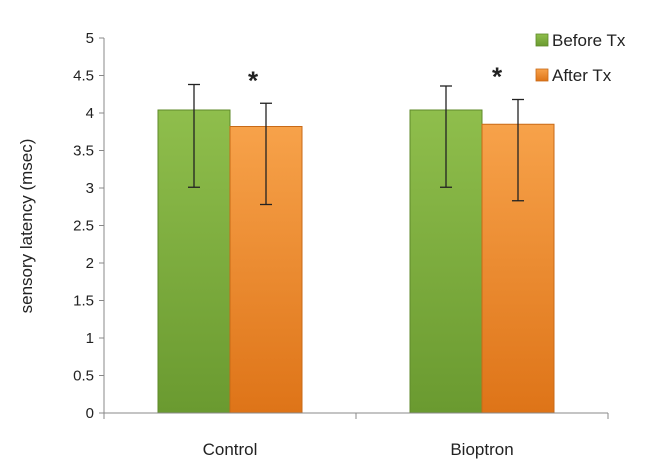 The height and width of the screenshot is (473, 650). What do you see at coordinates (446, 136) in the screenshot?
I see `error-bar-bioptron-before-tx` at bounding box center [446, 136].